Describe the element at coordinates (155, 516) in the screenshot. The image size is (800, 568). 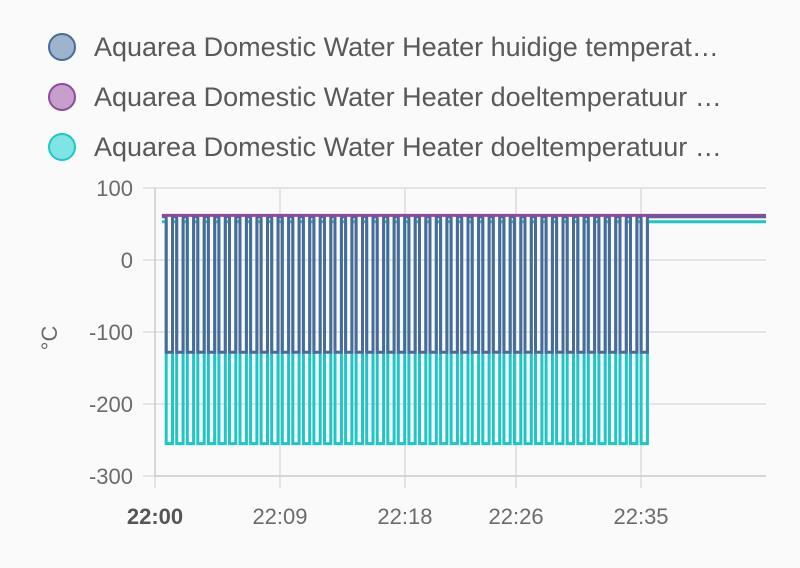
I see `x-tick-label: 22:00` at that location.